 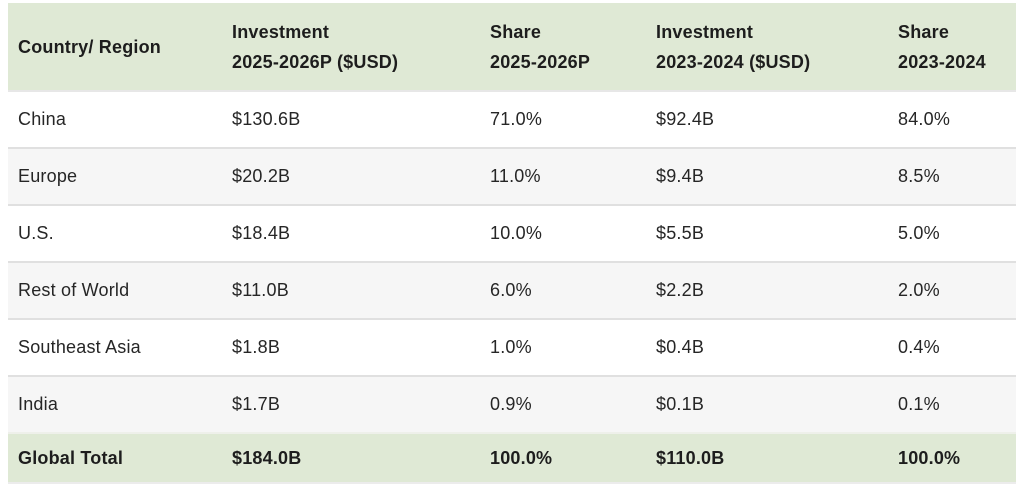 I want to click on header-line: 2025-2026P, so click(x=540, y=61).